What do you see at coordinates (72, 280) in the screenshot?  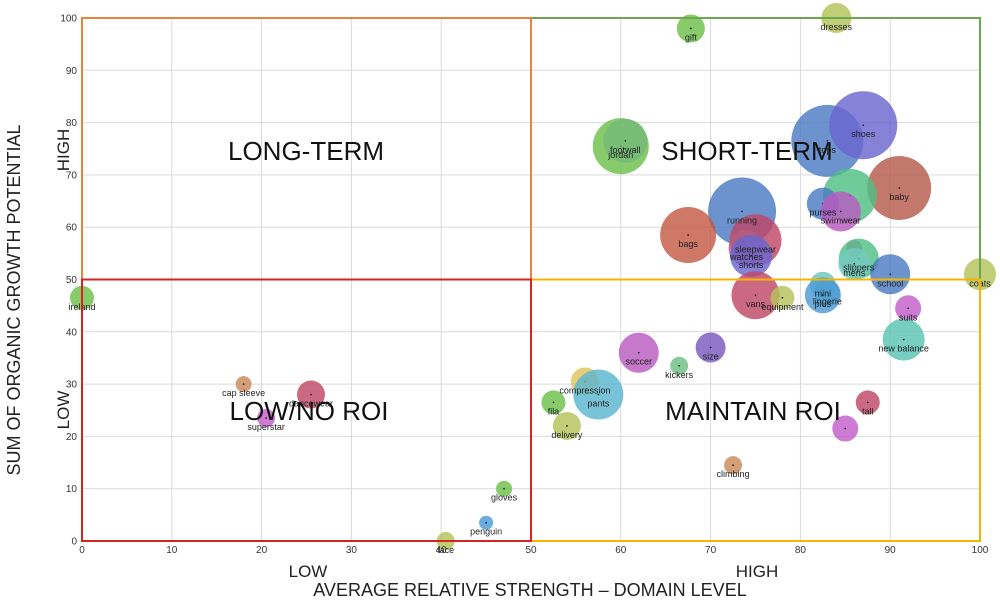 I see `y-tick-label: 50` at bounding box center [72, 280].